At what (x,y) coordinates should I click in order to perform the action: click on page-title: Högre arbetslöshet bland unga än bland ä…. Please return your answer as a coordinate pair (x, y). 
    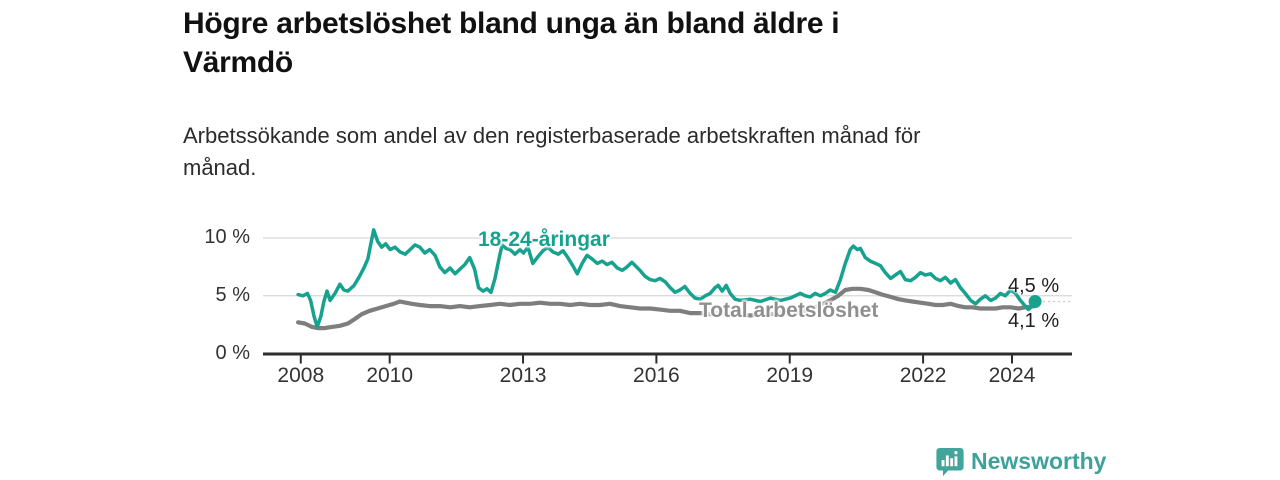
    Looking at the image, I should click on (613, 43).